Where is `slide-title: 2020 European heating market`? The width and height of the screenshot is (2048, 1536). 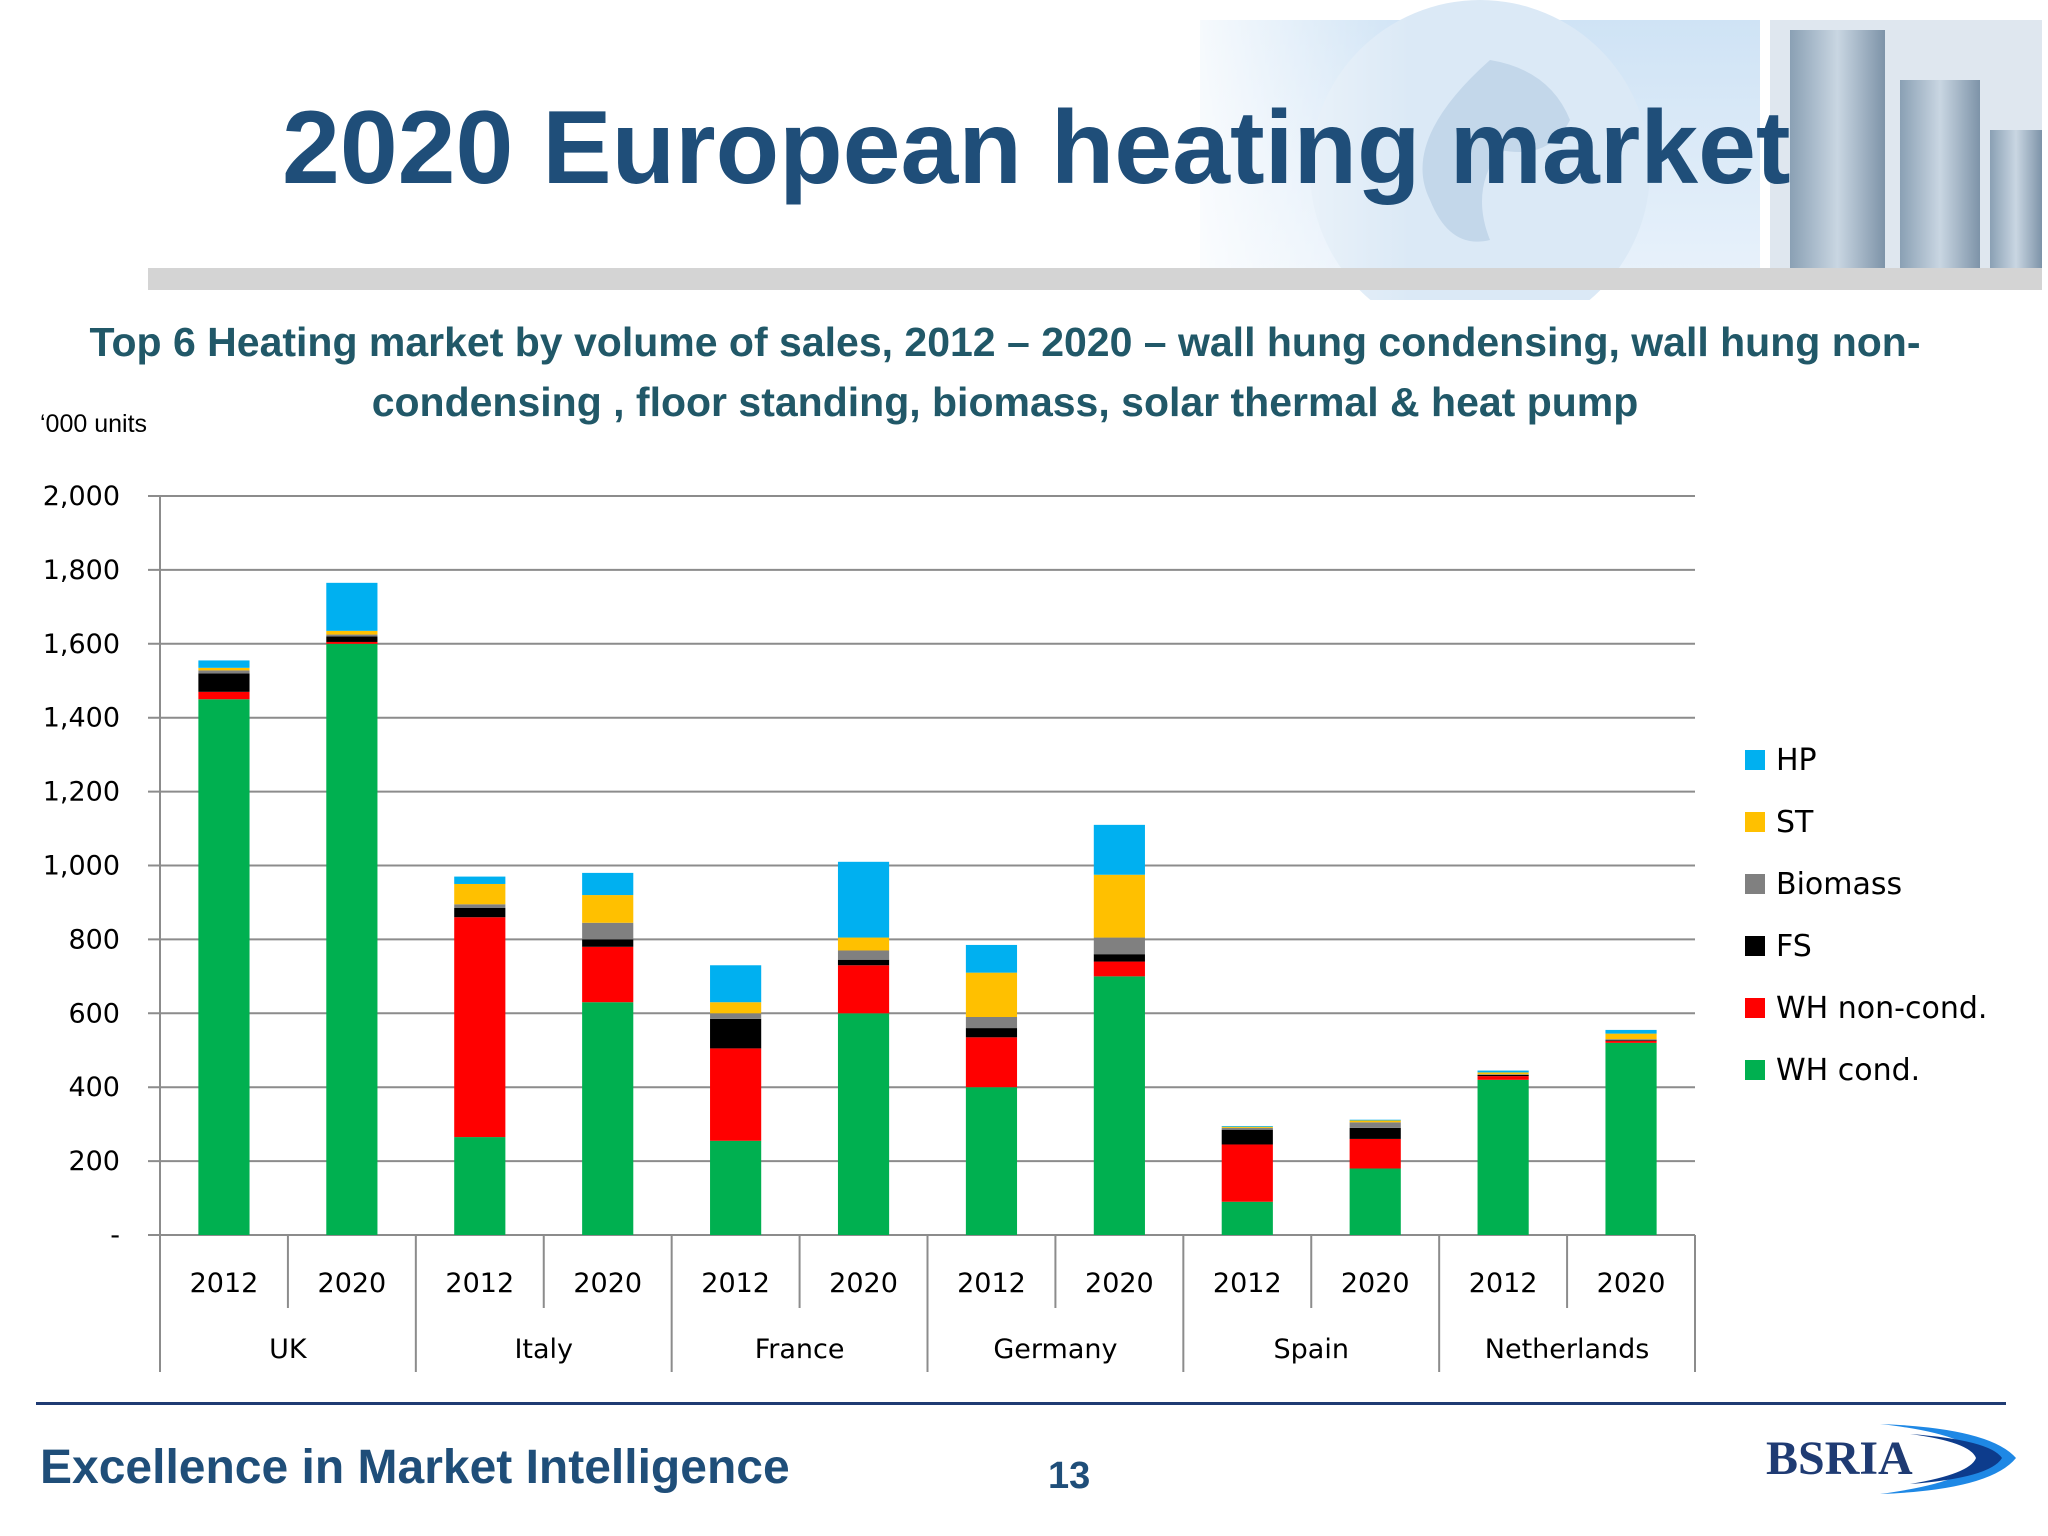
slide-title: 2020 European heating market is located at coordinates (1036, 148).